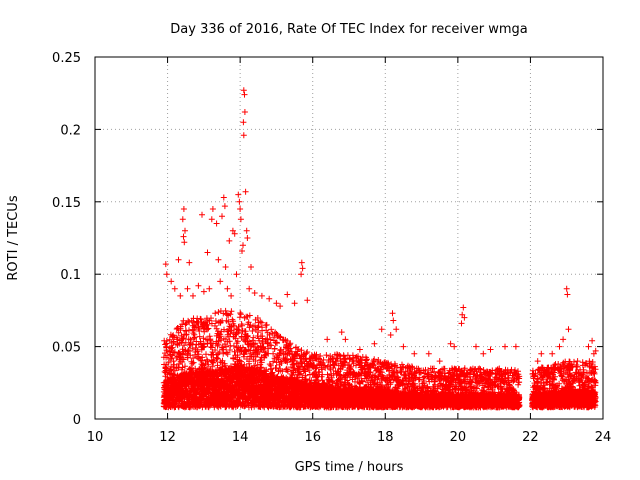 The image size is (640, 480). I want to click on y-tick-label: 0.05, so click(66, 348).